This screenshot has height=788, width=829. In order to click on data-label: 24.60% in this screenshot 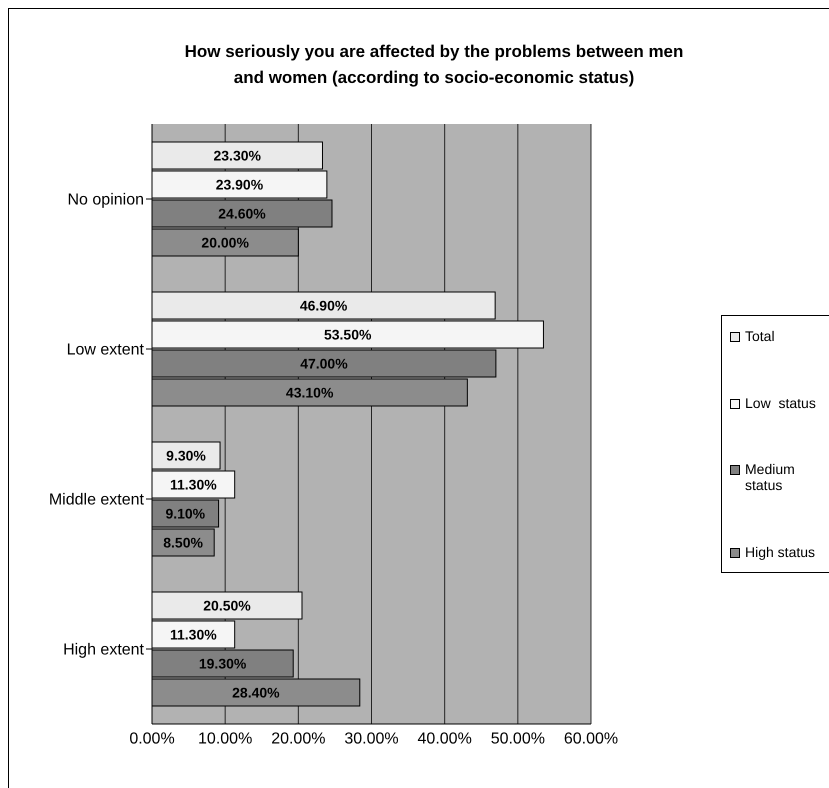, I will do `click(242, 213)`.